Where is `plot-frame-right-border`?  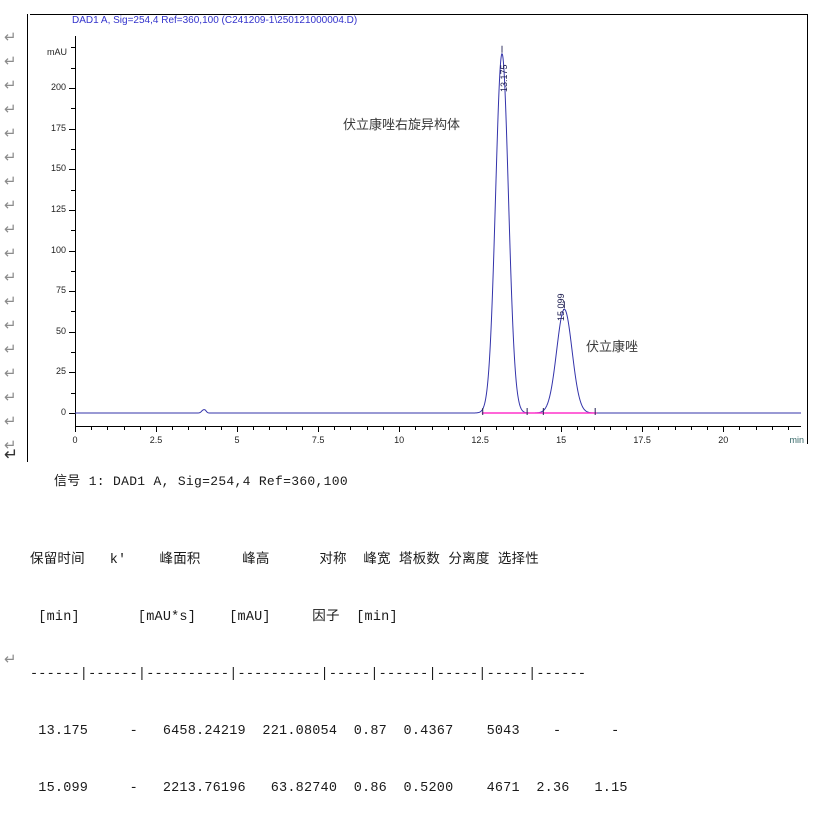 plot-frame-right-border is located at coordinates (807, 229).